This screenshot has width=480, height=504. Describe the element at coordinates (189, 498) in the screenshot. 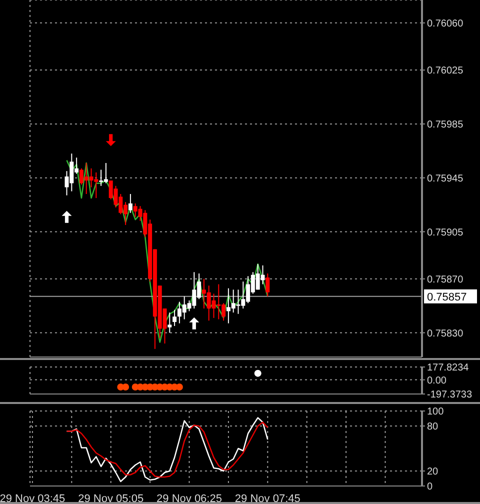

I see `x-tick-label: 29 Nov 06:25` at that location.